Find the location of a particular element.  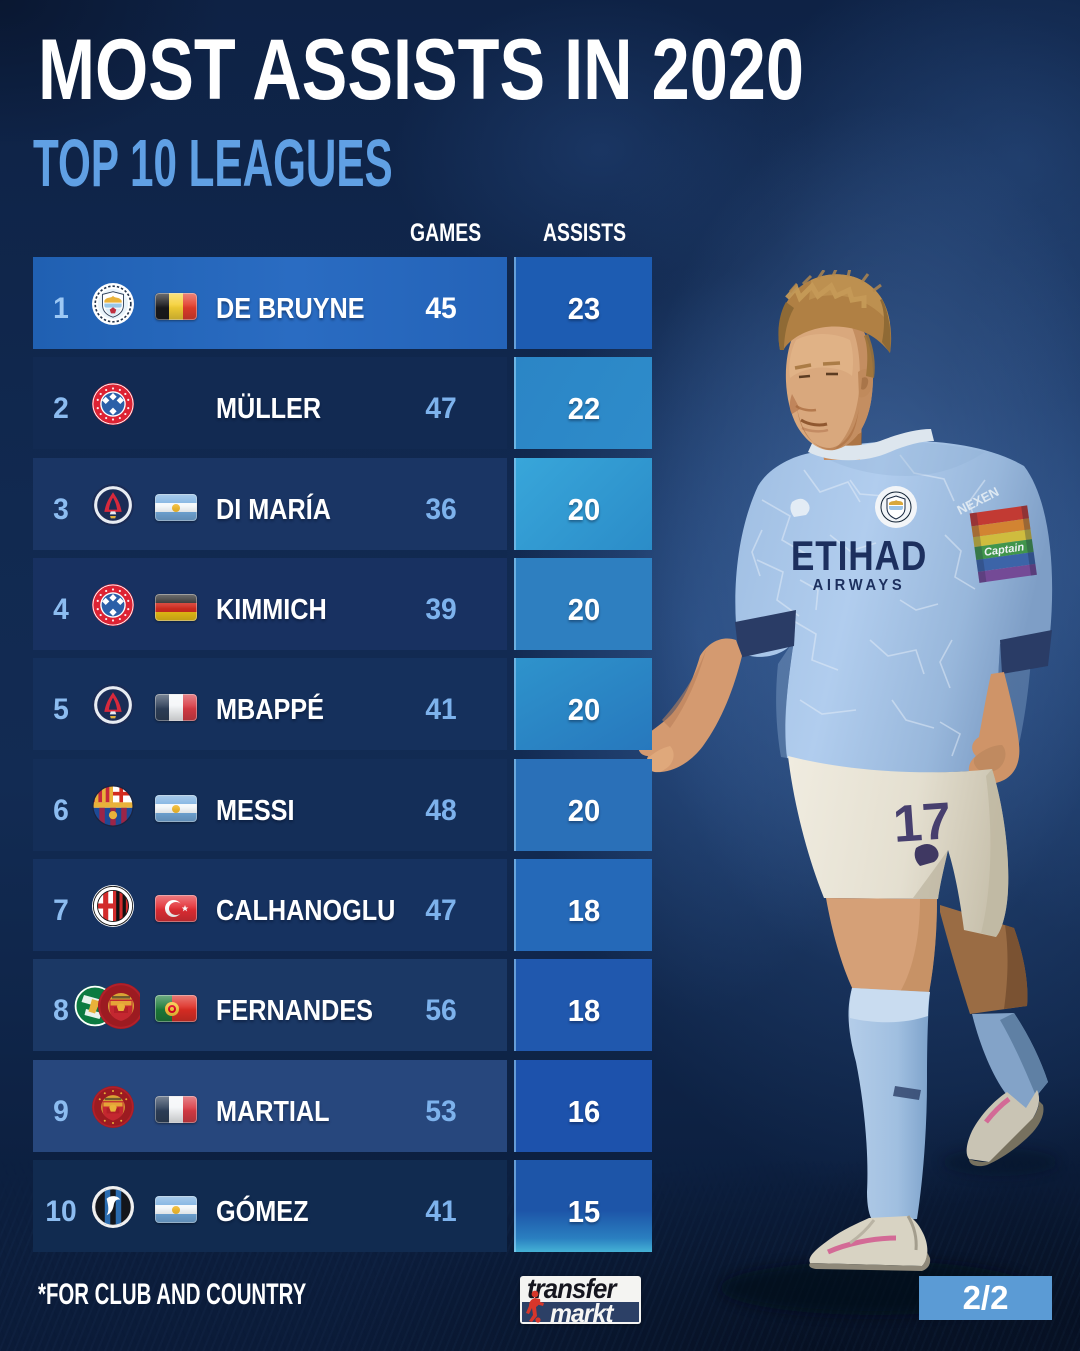

svg-text: ETIHAD is located at coordinates (859, 556).